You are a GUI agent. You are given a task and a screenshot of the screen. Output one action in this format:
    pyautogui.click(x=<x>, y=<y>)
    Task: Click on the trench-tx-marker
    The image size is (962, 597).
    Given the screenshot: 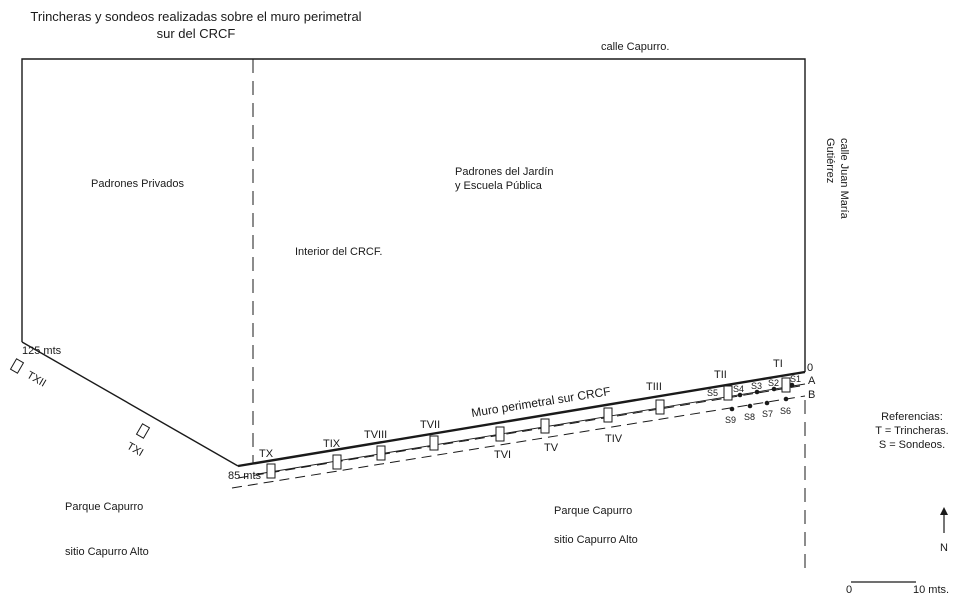 What is the action you would take?
    pyautogui.click(x=271, y=471)
    